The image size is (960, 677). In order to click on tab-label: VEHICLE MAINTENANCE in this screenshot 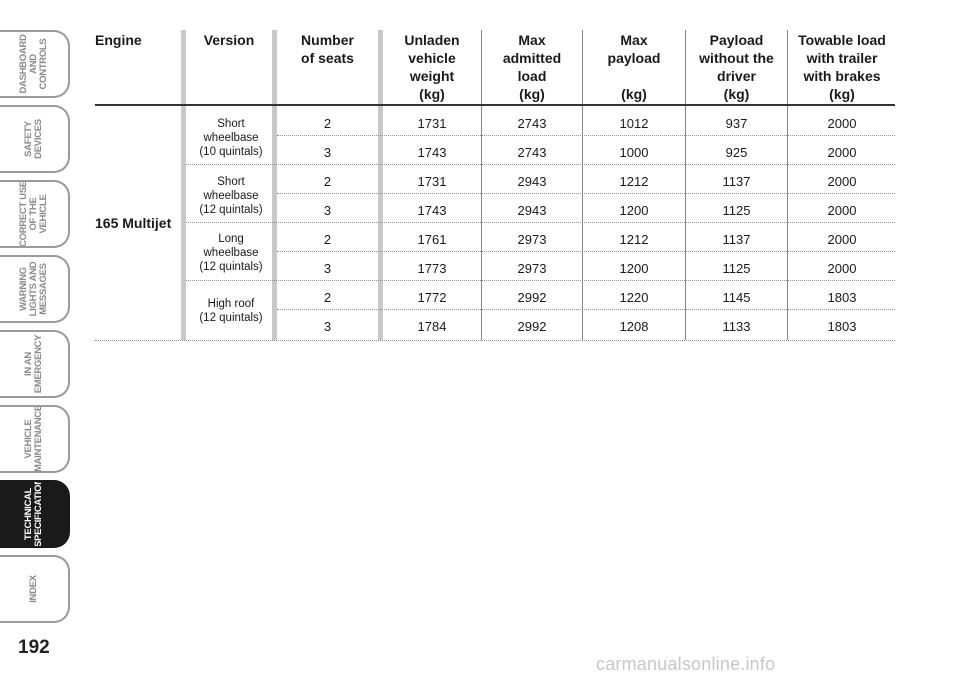, I will do `click(33, 438)`.